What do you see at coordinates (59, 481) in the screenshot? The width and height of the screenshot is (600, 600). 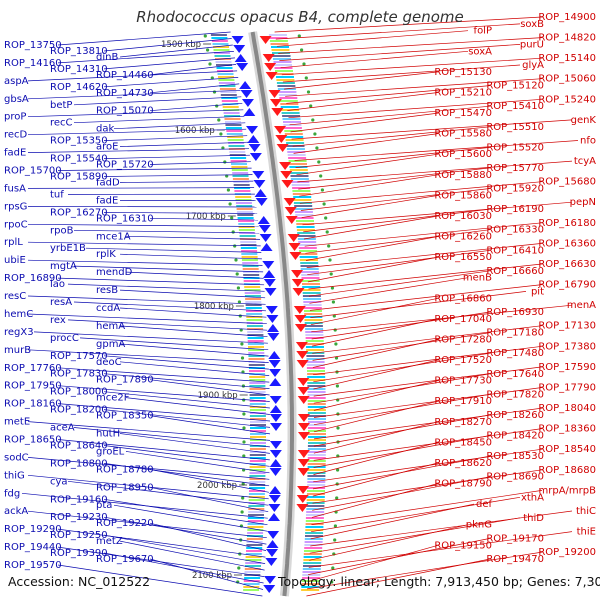 I see `gene-label-left: cya` at bounding box center [59, 481].